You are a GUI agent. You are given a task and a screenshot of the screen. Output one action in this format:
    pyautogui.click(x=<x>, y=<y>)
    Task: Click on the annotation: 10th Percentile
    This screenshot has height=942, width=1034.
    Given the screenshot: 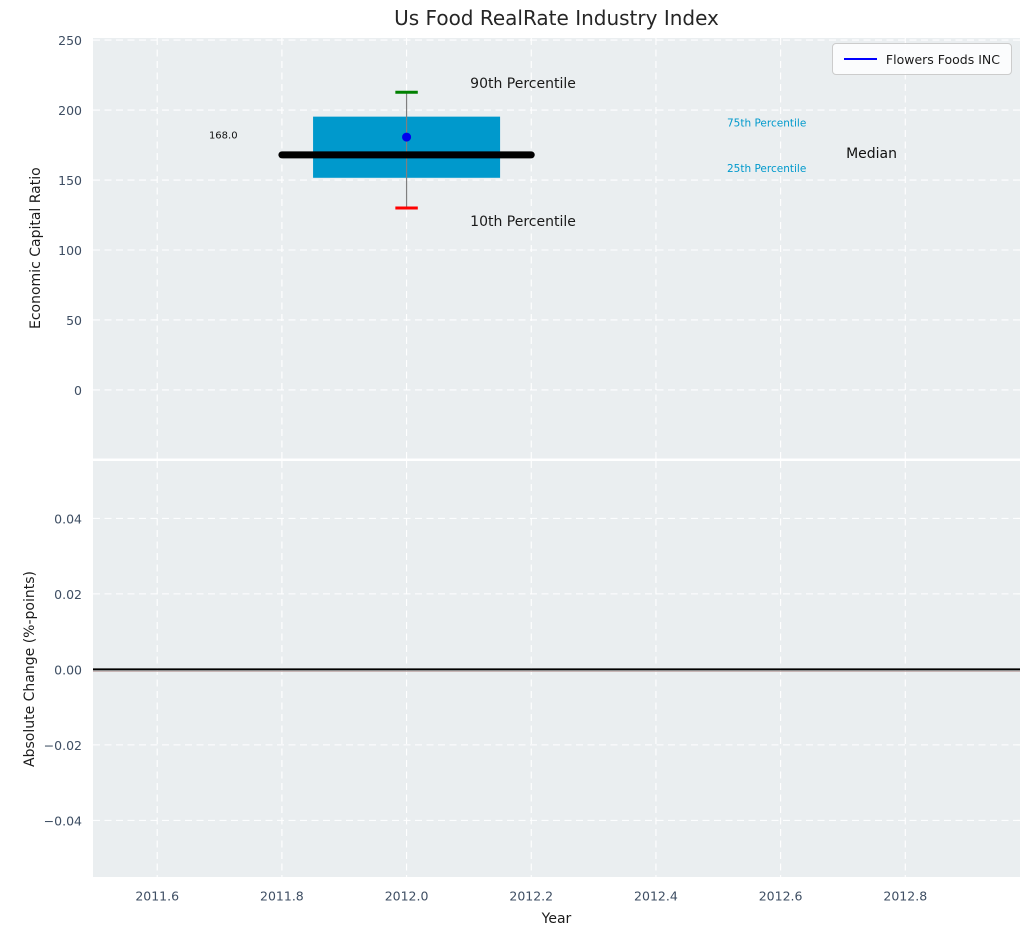 What is the action you would take?
    pyautogui.click(x=523, y=222)
    